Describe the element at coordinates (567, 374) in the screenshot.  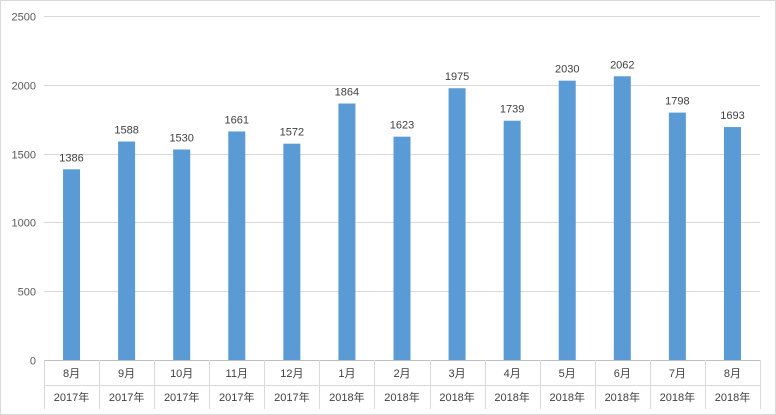
I see `category-month-label: 5月` at that location.